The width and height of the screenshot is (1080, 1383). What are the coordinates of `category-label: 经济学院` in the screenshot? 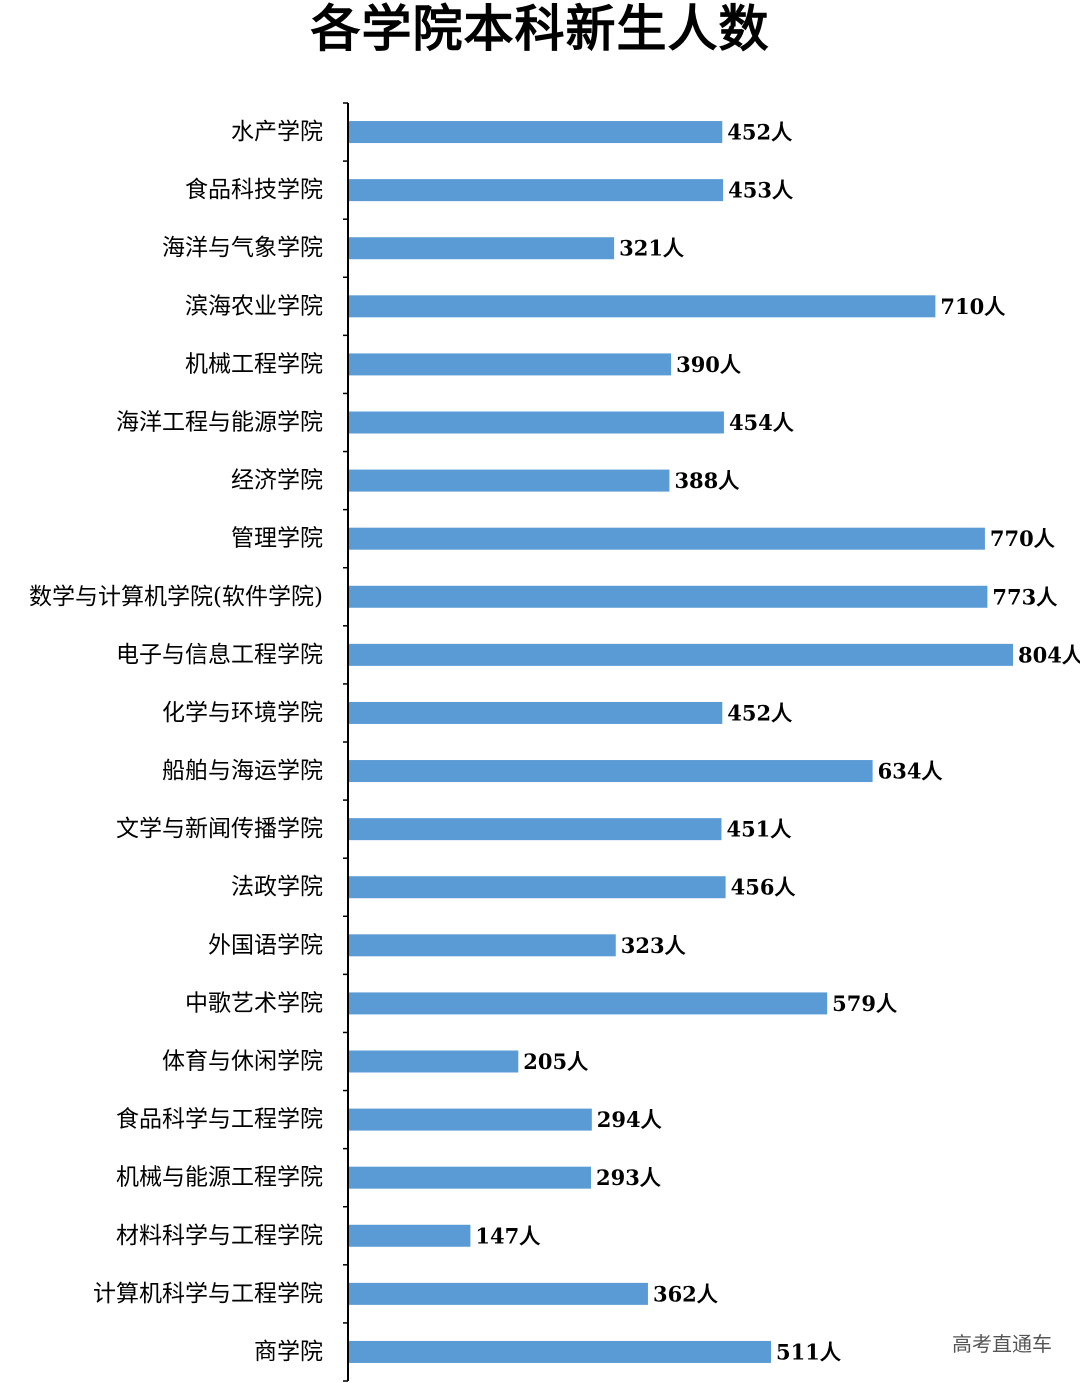 It's located at (277, 481).